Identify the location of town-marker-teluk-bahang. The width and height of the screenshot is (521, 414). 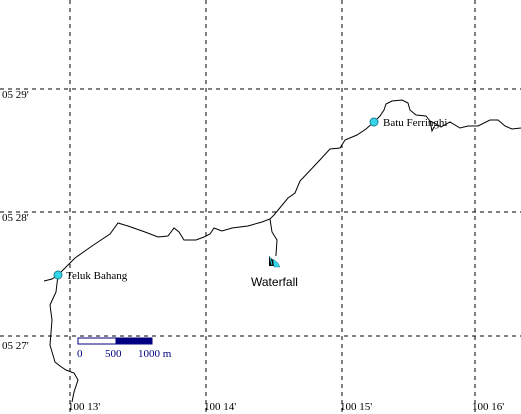
(58, 275).